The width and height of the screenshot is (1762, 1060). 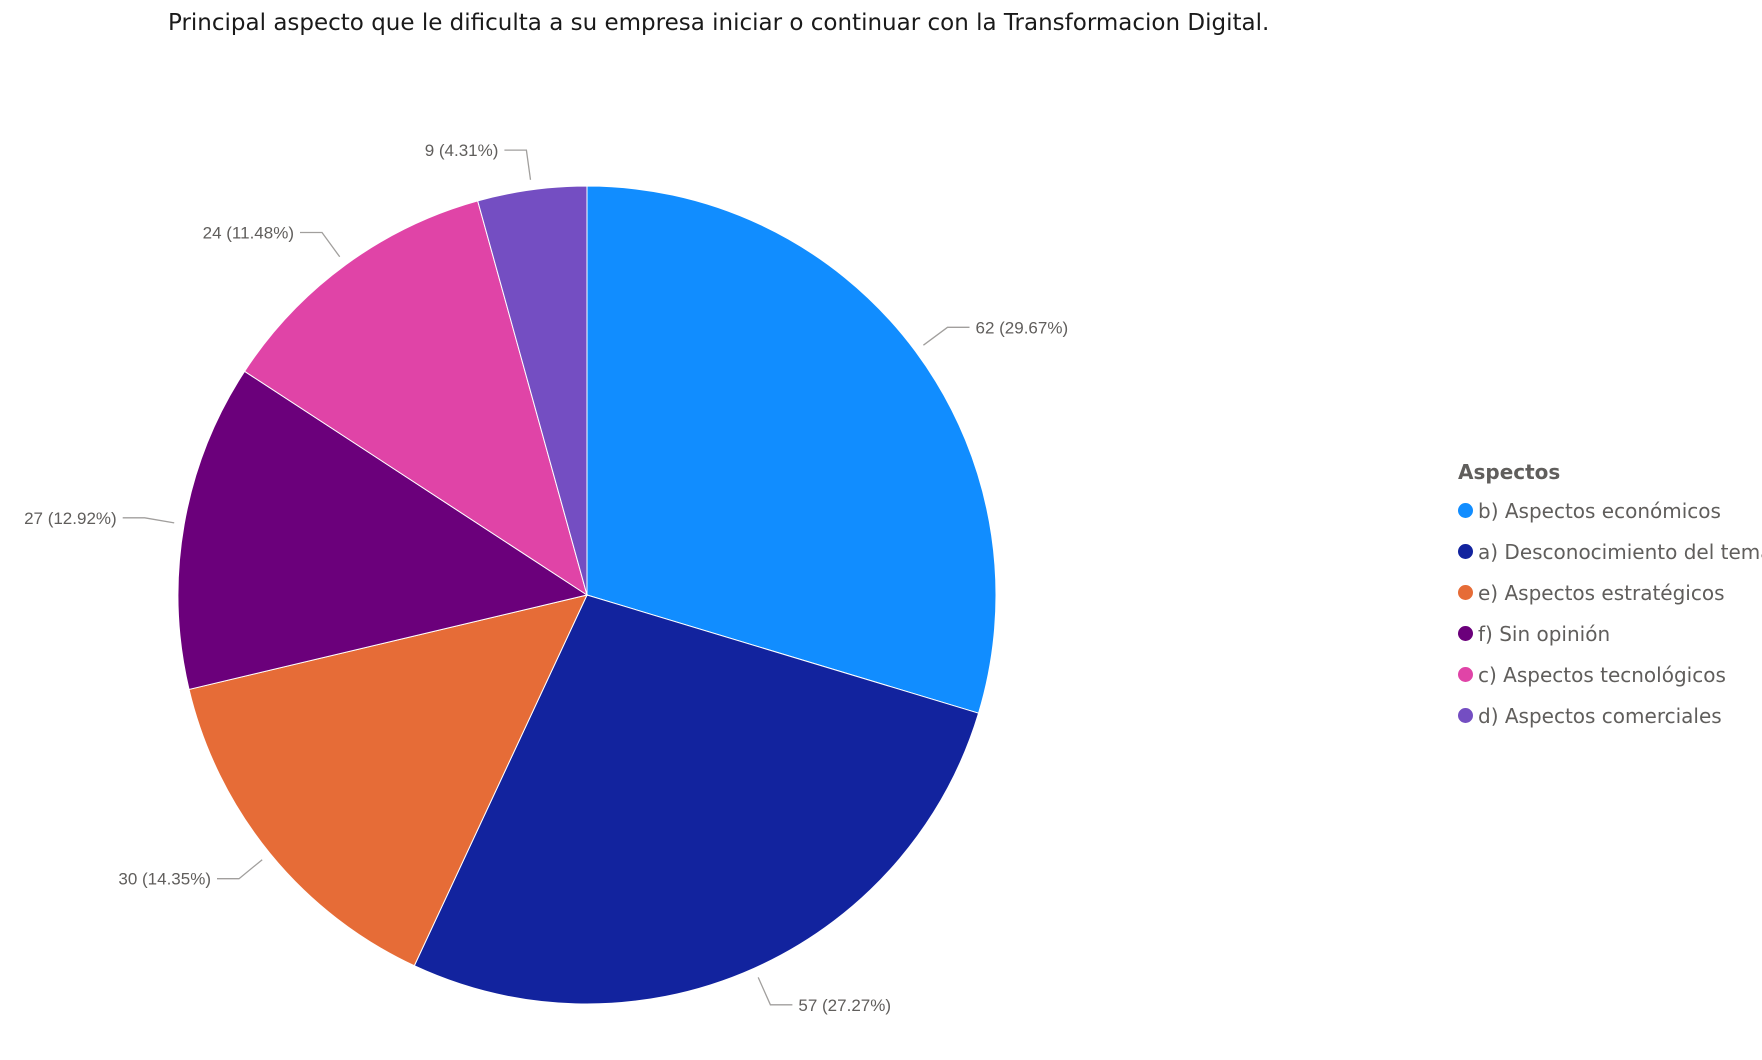 What do you see at coordinates (1544, 633) in the screenshot?
I see `legend-label: f) Sin opinión` at bounding box center [1544, 633].